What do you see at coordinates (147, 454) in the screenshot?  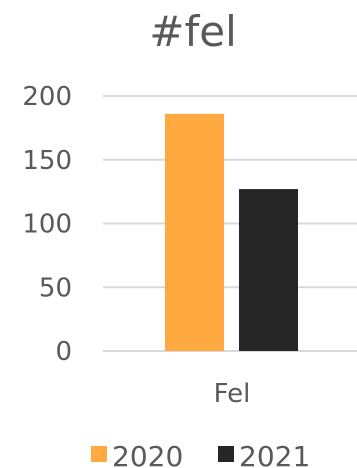 I see `legend-label-2020: 2020` at bounding box center [147, 454].